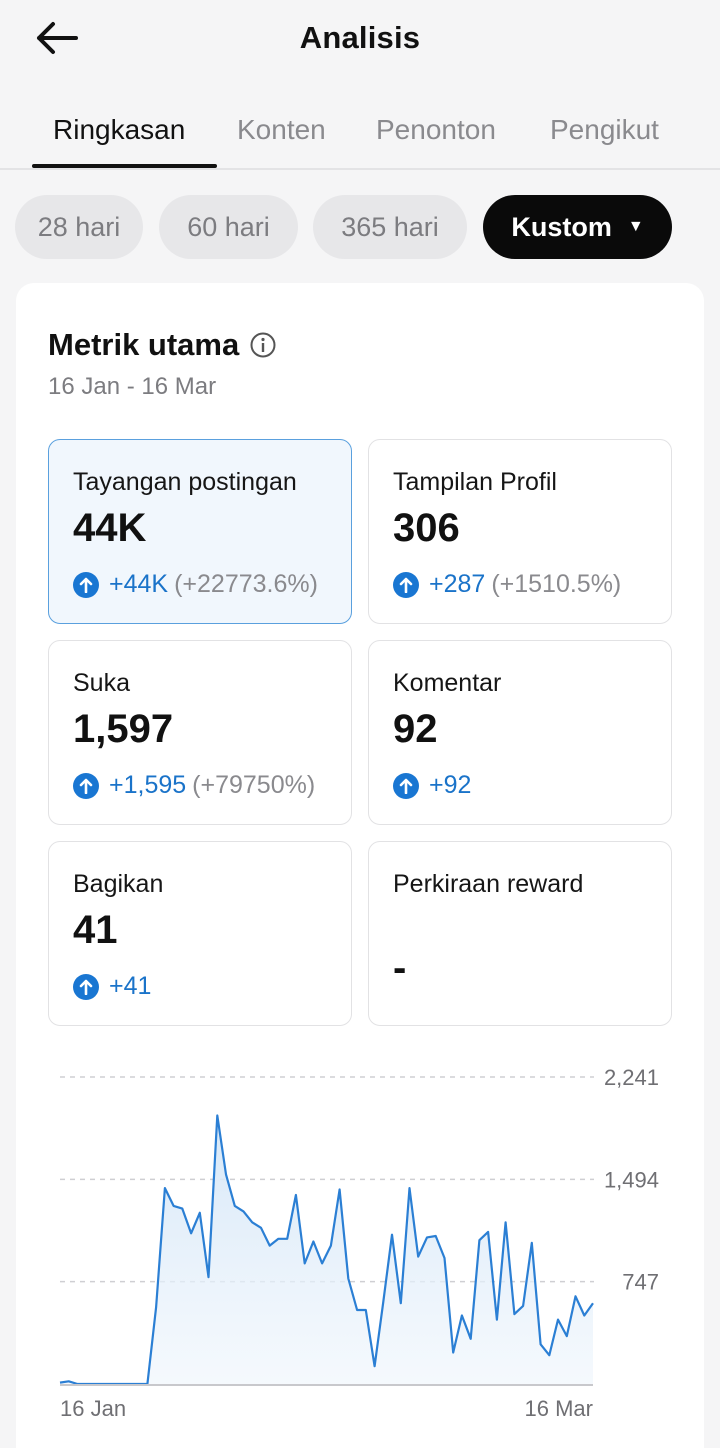 The image size is (720, 1448). I want to click on metric-label: Tampilan Profil, so click(475, 482).